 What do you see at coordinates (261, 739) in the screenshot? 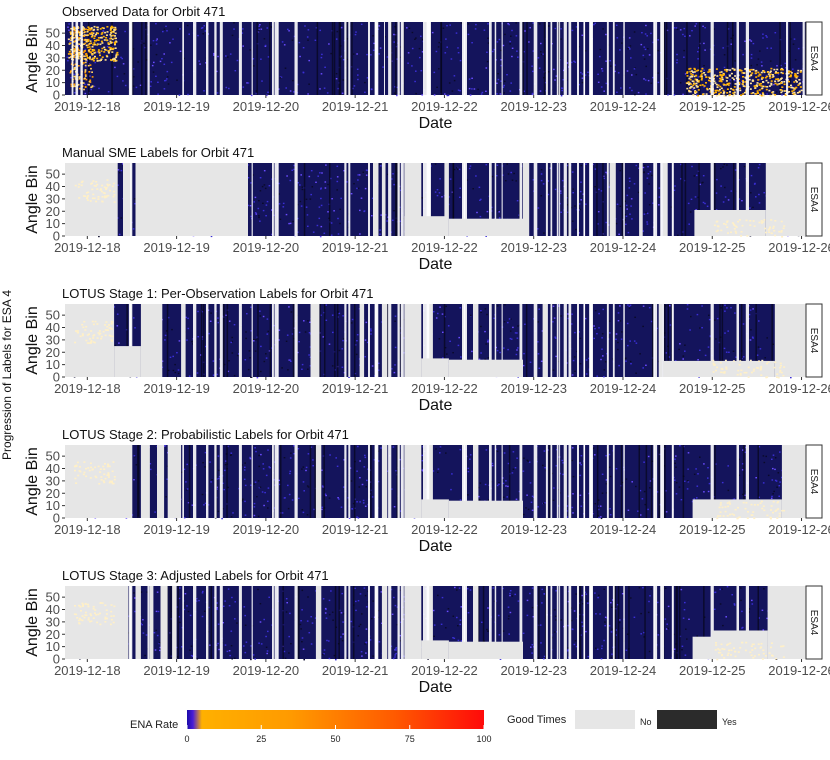
I see `ena-tick-label: 25` at bounding box center [261, 739].